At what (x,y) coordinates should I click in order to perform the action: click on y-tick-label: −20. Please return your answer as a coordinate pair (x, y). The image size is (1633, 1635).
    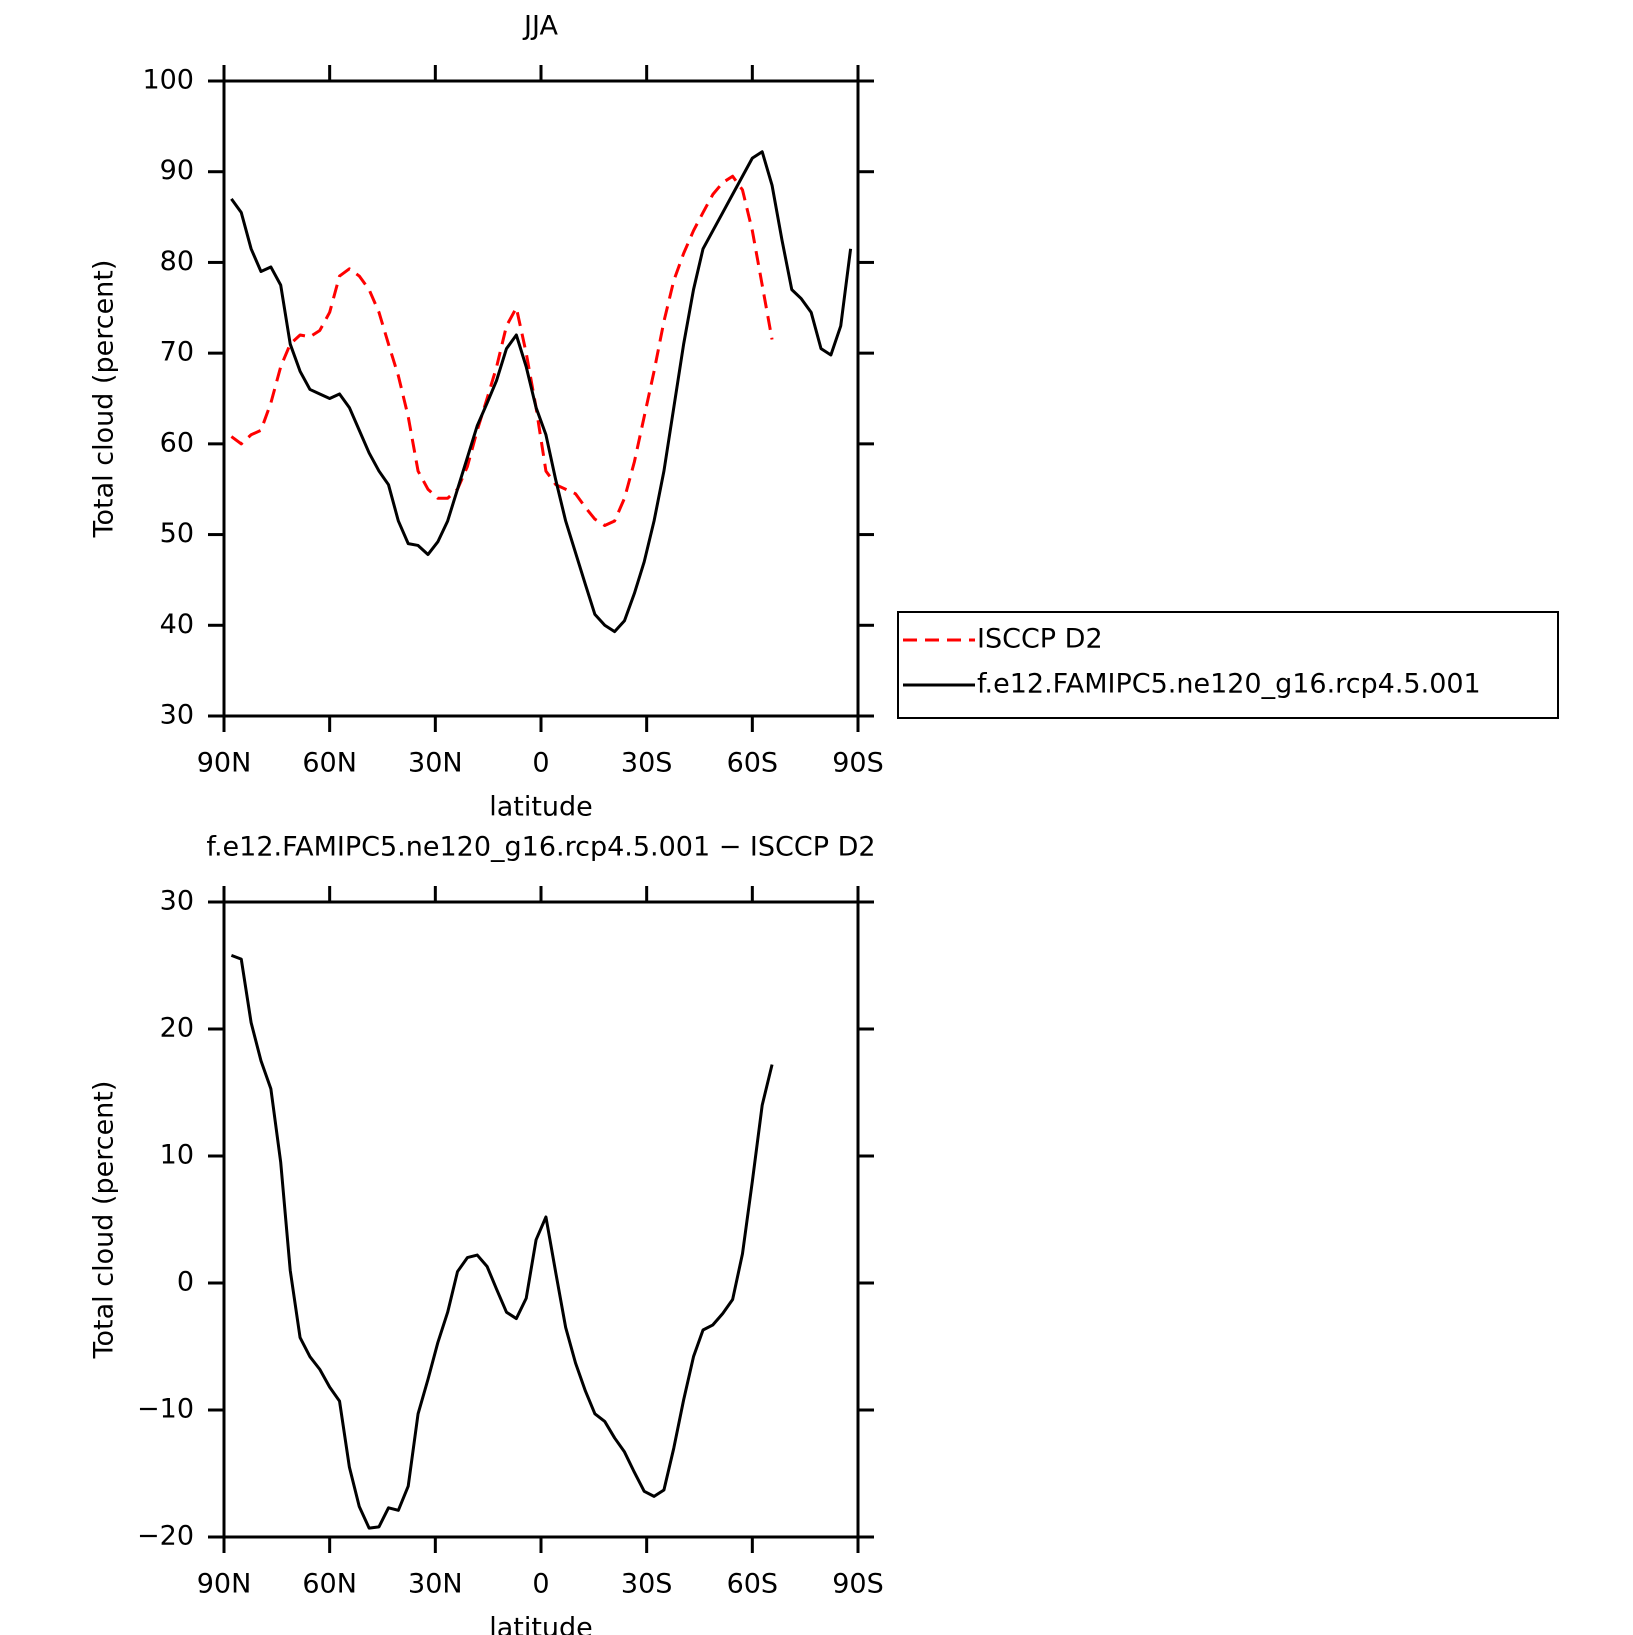
    Looking at the image, I should click on (165, 1536).